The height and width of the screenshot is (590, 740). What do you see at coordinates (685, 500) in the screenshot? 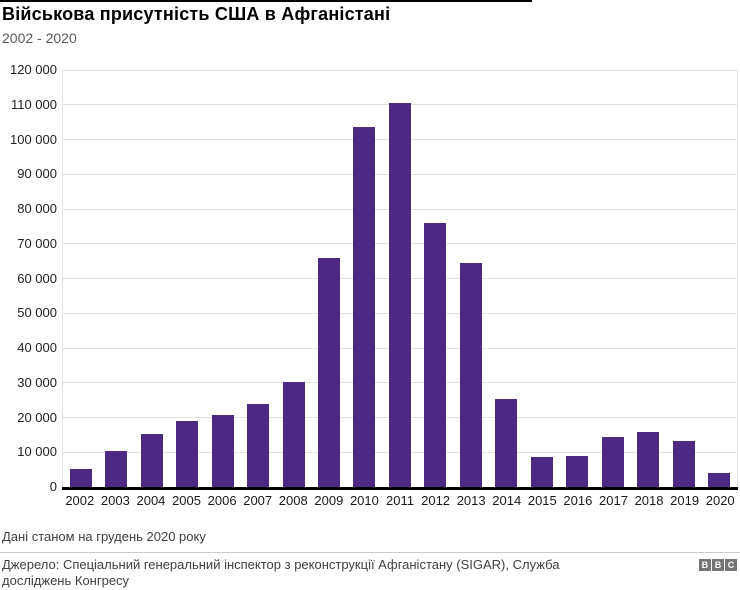
I see `x-tick-label-2019: 2019` at bounding box center [685, 500].